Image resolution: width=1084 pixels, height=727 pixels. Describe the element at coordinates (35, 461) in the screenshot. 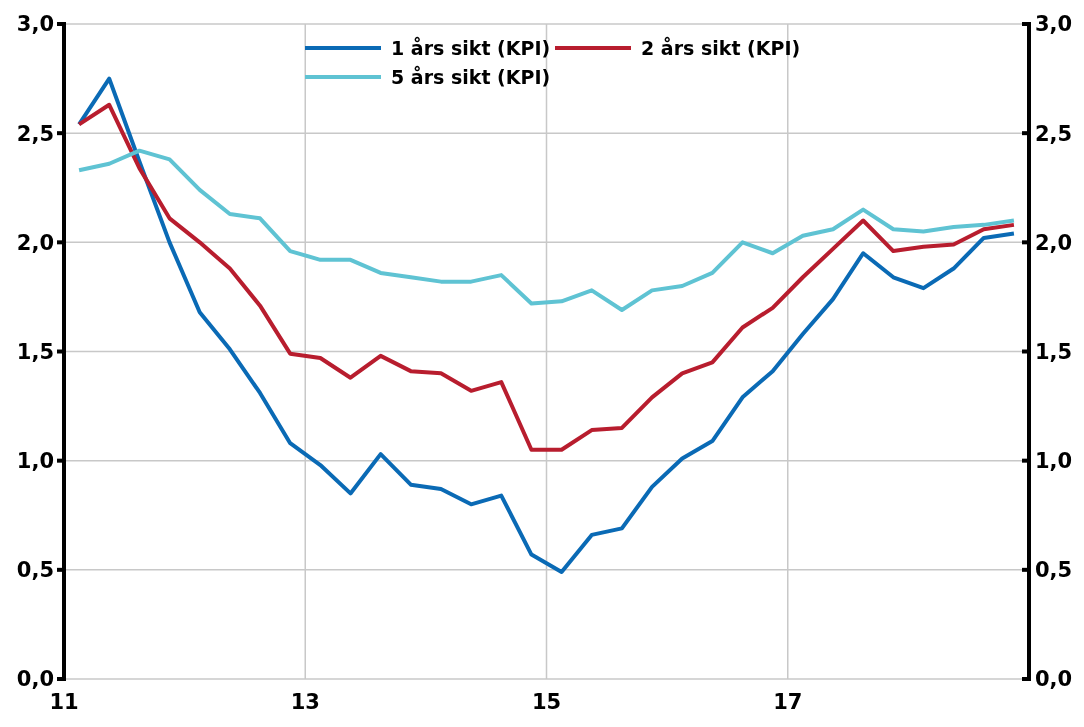

I see `y-tick-label: 1,0` at that location.